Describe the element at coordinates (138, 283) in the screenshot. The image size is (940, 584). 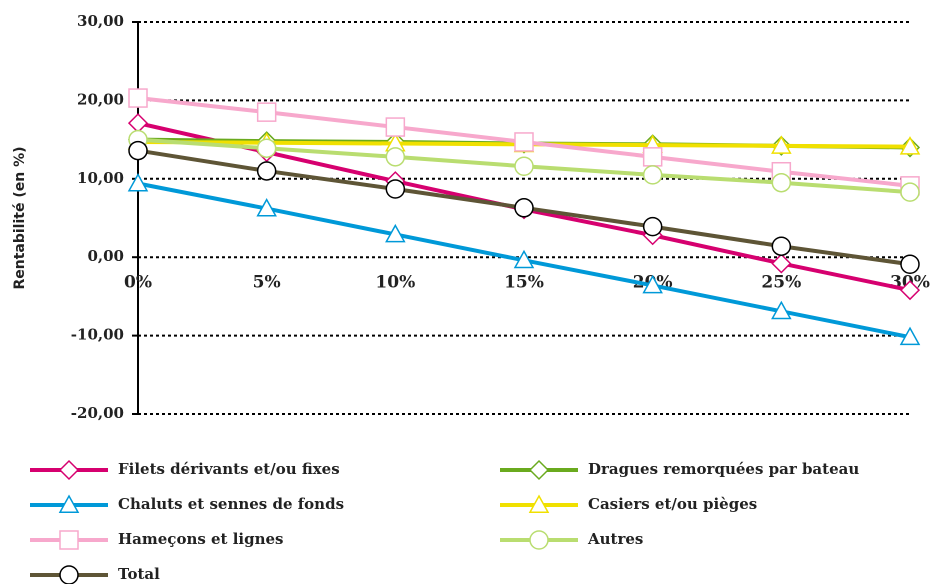
I see `x-tick-label: 0%` at that location.